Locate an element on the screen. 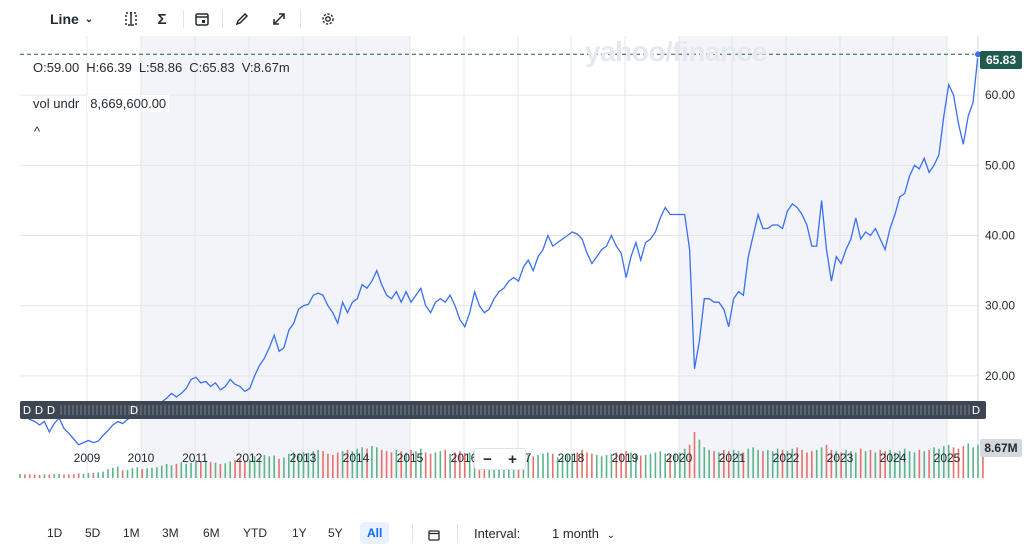 The image size is (1024, 548). ohlc-legend: O:59.00 H:66.39 L:58.86 C:65.83 V:8.67m is located at coordinates (165, 67).